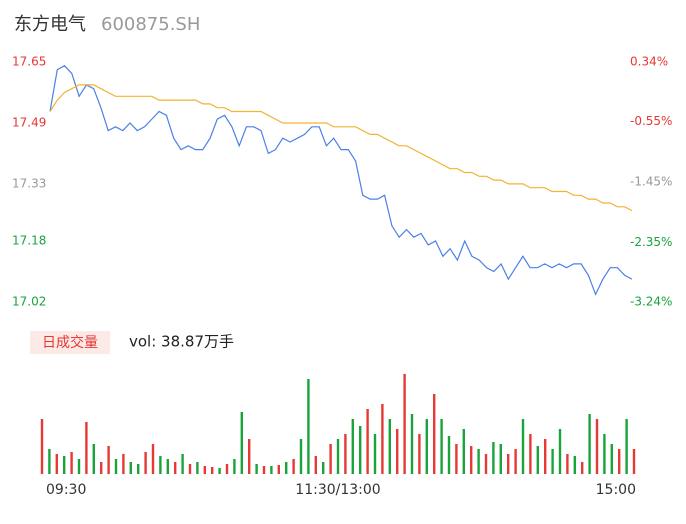  I want to click on y2-tick-label: -3.24%, so click(651, 302).